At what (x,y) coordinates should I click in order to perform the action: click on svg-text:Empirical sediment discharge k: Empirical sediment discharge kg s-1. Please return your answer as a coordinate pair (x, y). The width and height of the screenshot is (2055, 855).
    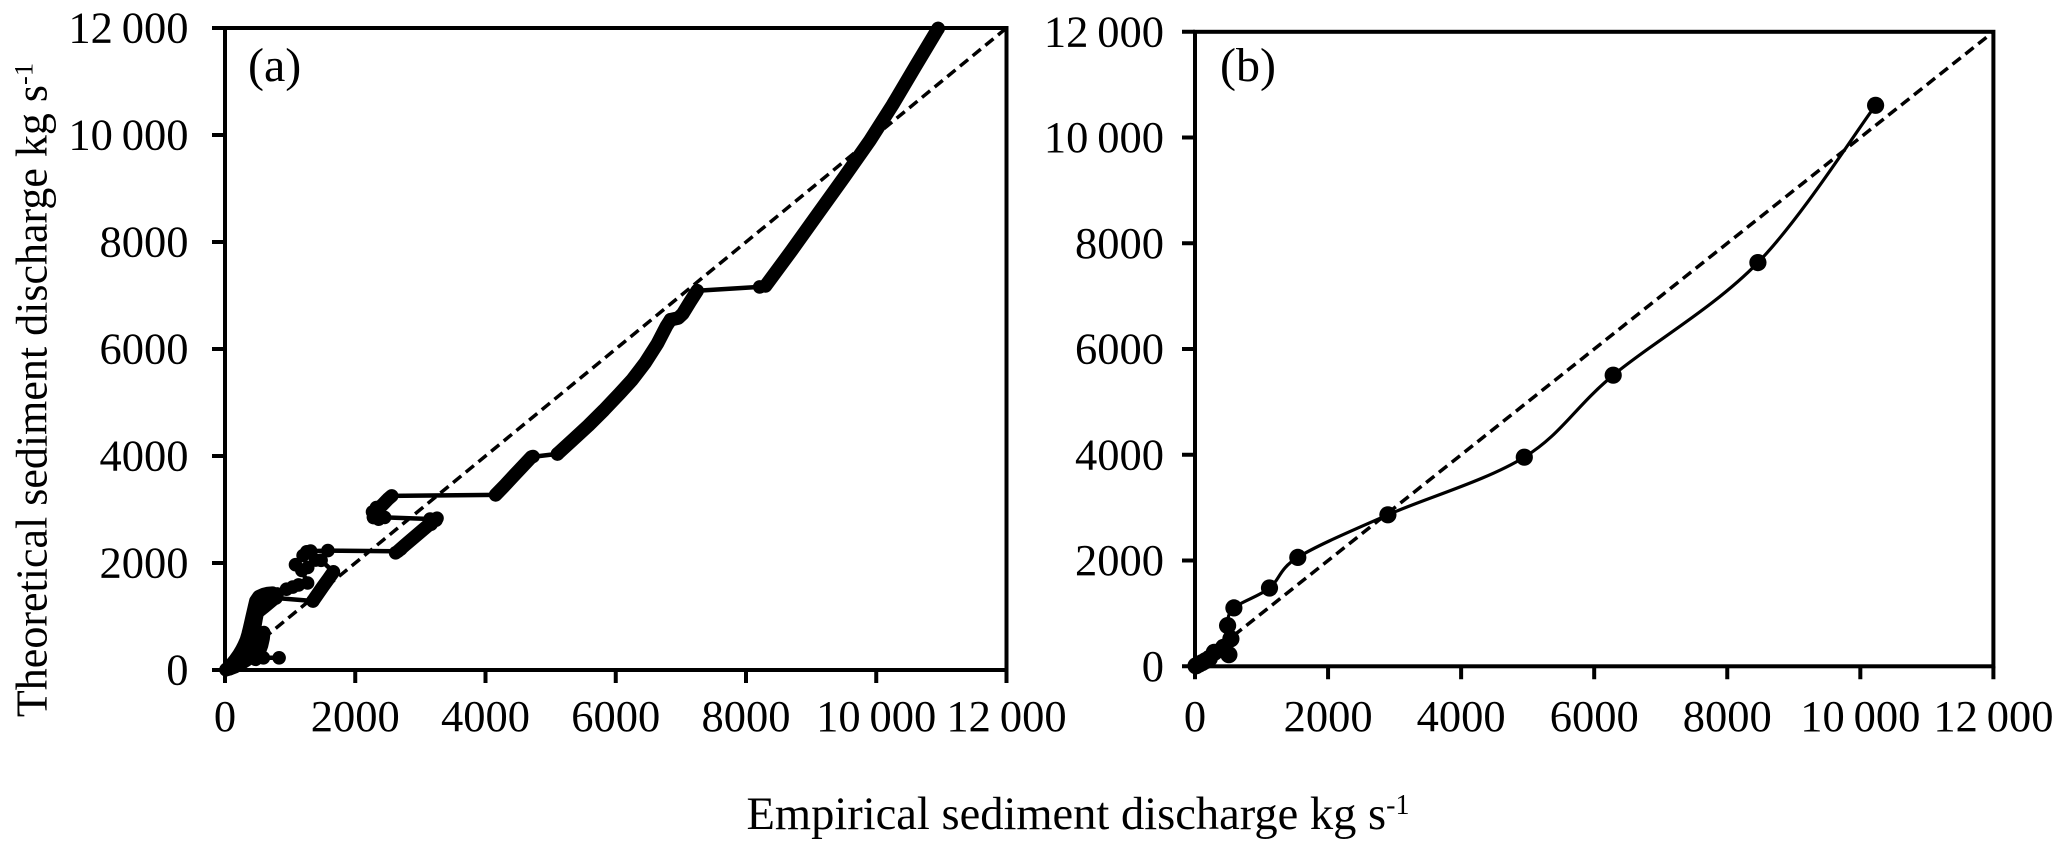
    Looking at the image, I should click on (1078, 814).